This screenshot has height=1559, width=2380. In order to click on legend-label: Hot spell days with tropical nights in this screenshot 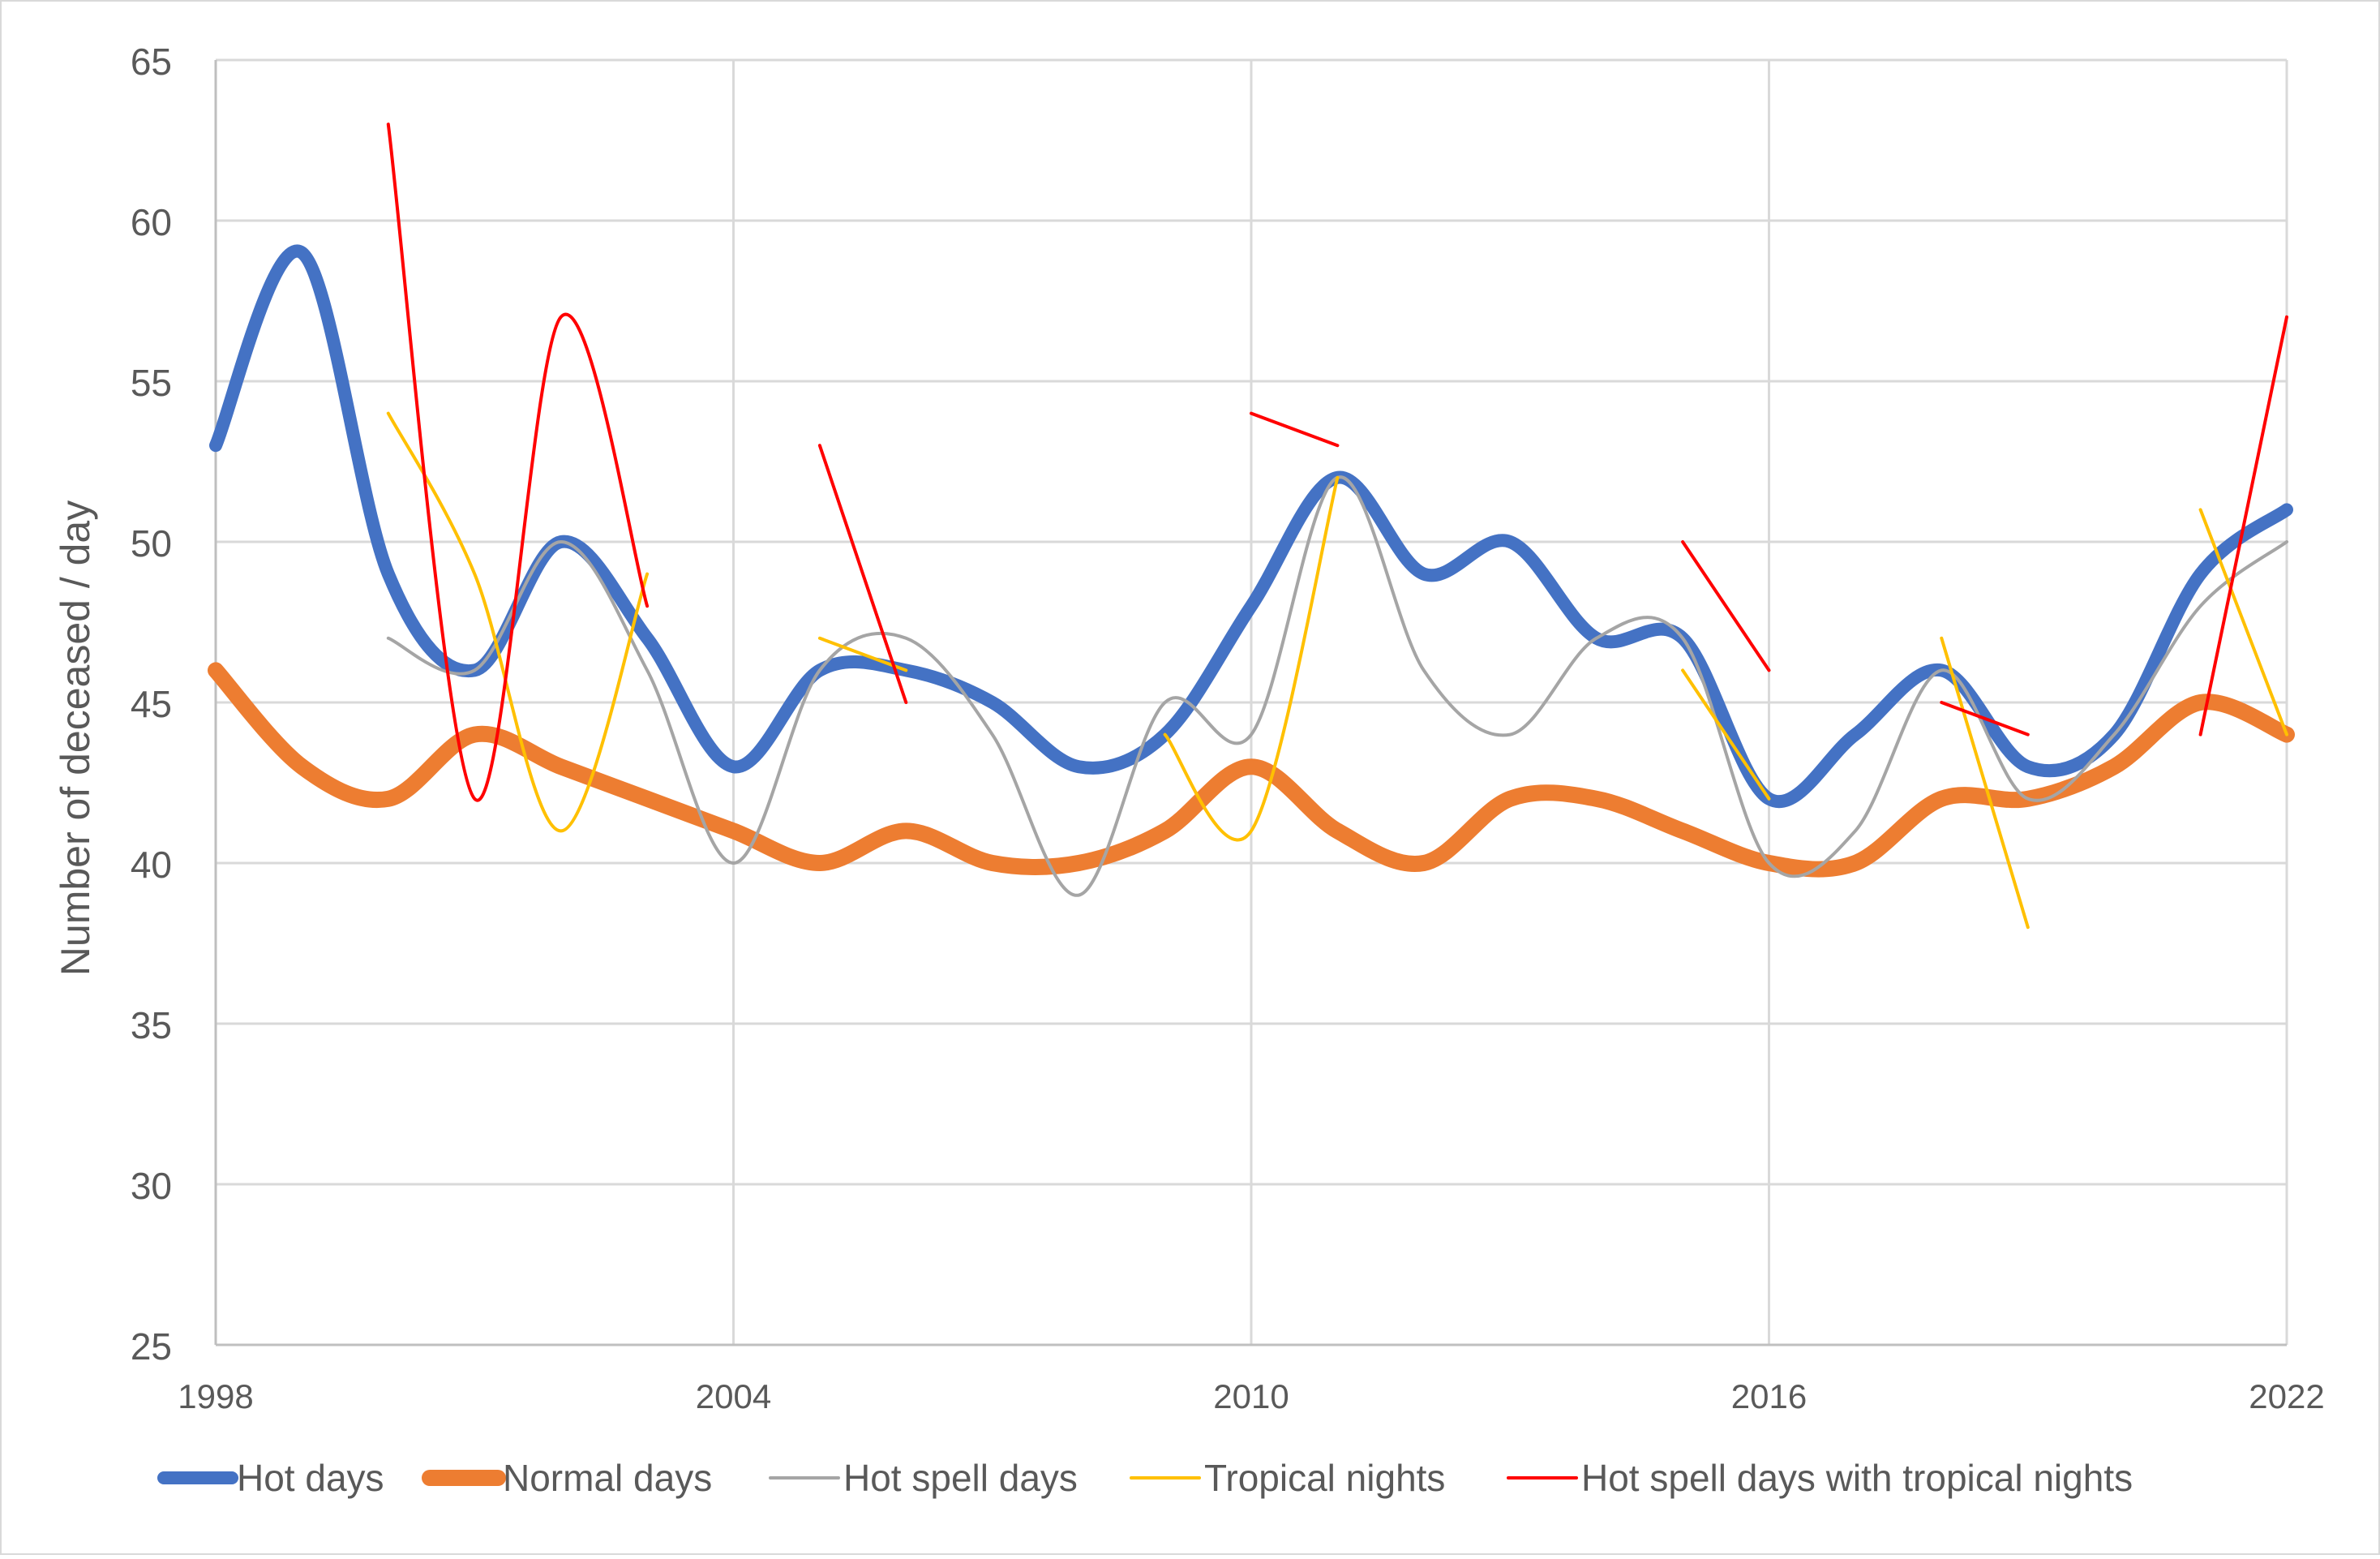, I will do `click(1857, 1478)`.